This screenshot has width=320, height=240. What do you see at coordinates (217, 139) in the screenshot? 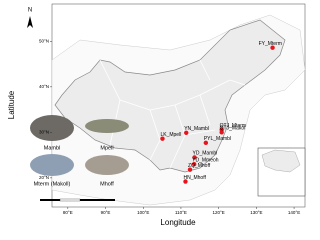
I see `site-label: PYL_Mambl` at bounding box center [217, 139].